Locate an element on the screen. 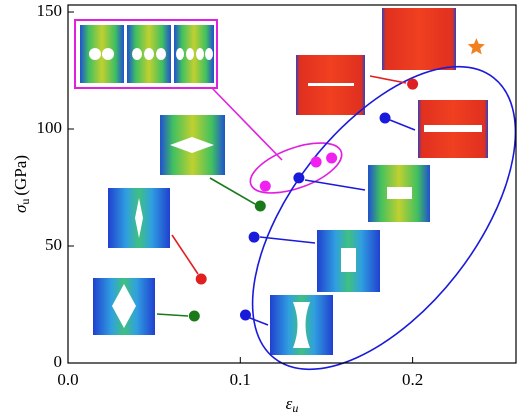 Image resolution: width=520 pixels, height=420 pixels. x-tick-label: 0.0 is located at coordinates (67, 379).